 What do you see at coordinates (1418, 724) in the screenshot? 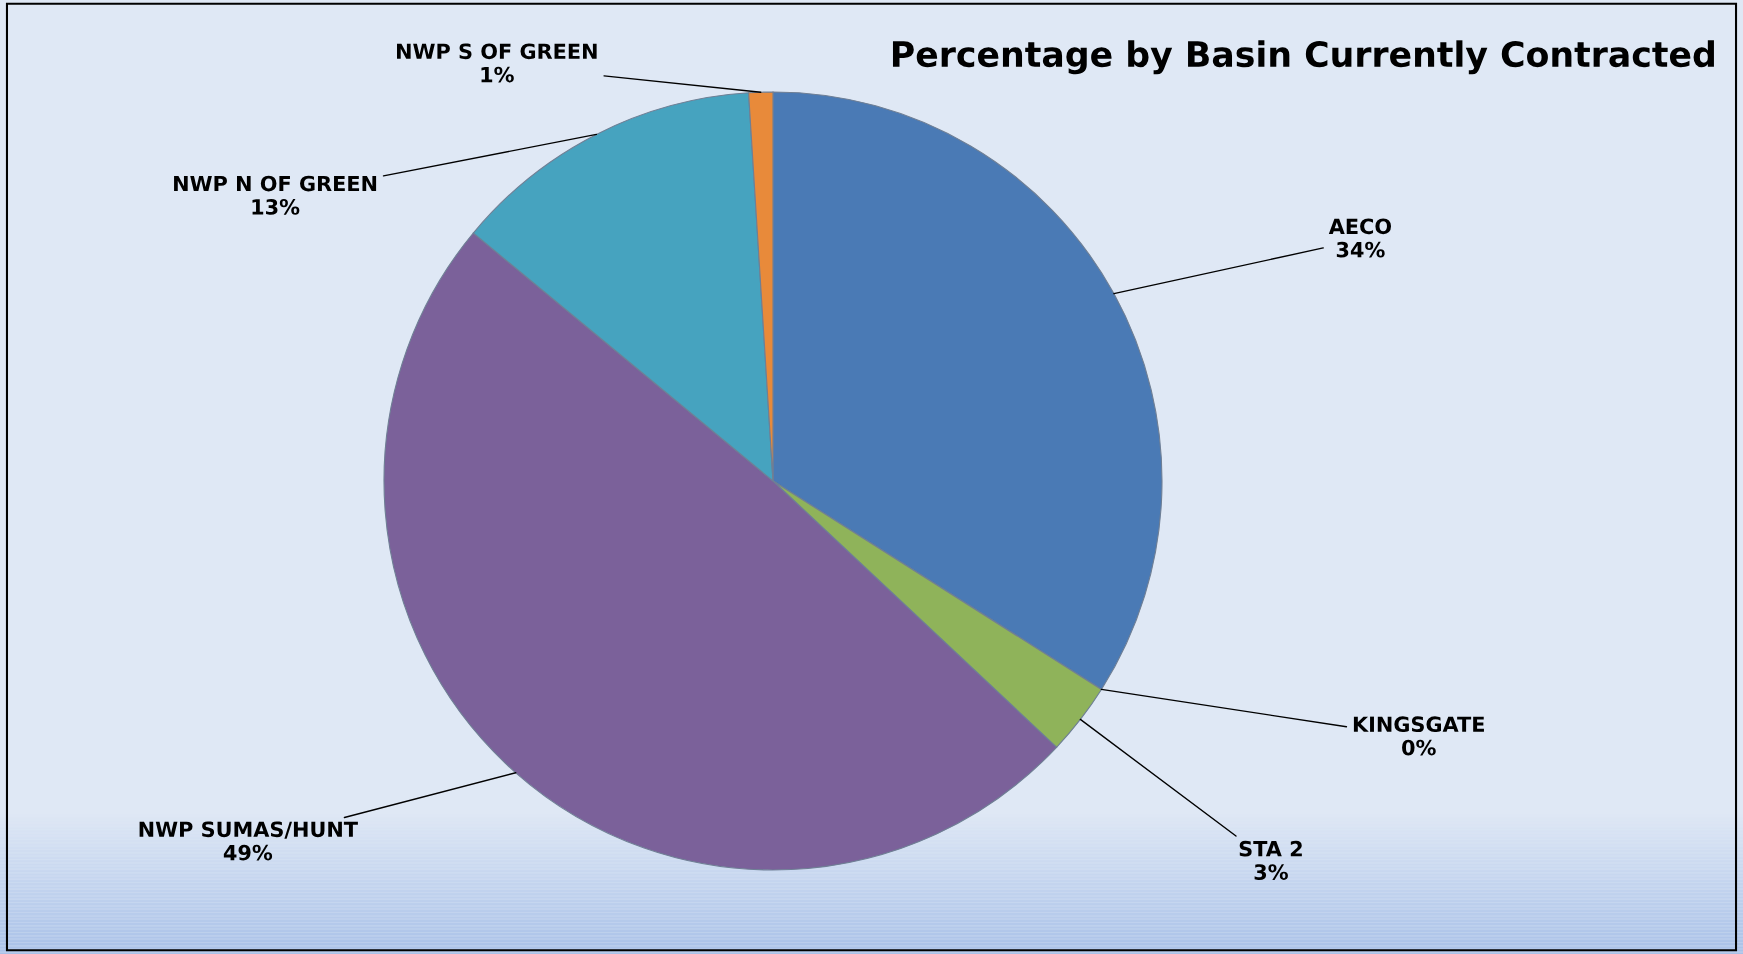
I see `category-label: KINGSGATE` at bounding box center [1418, 724].